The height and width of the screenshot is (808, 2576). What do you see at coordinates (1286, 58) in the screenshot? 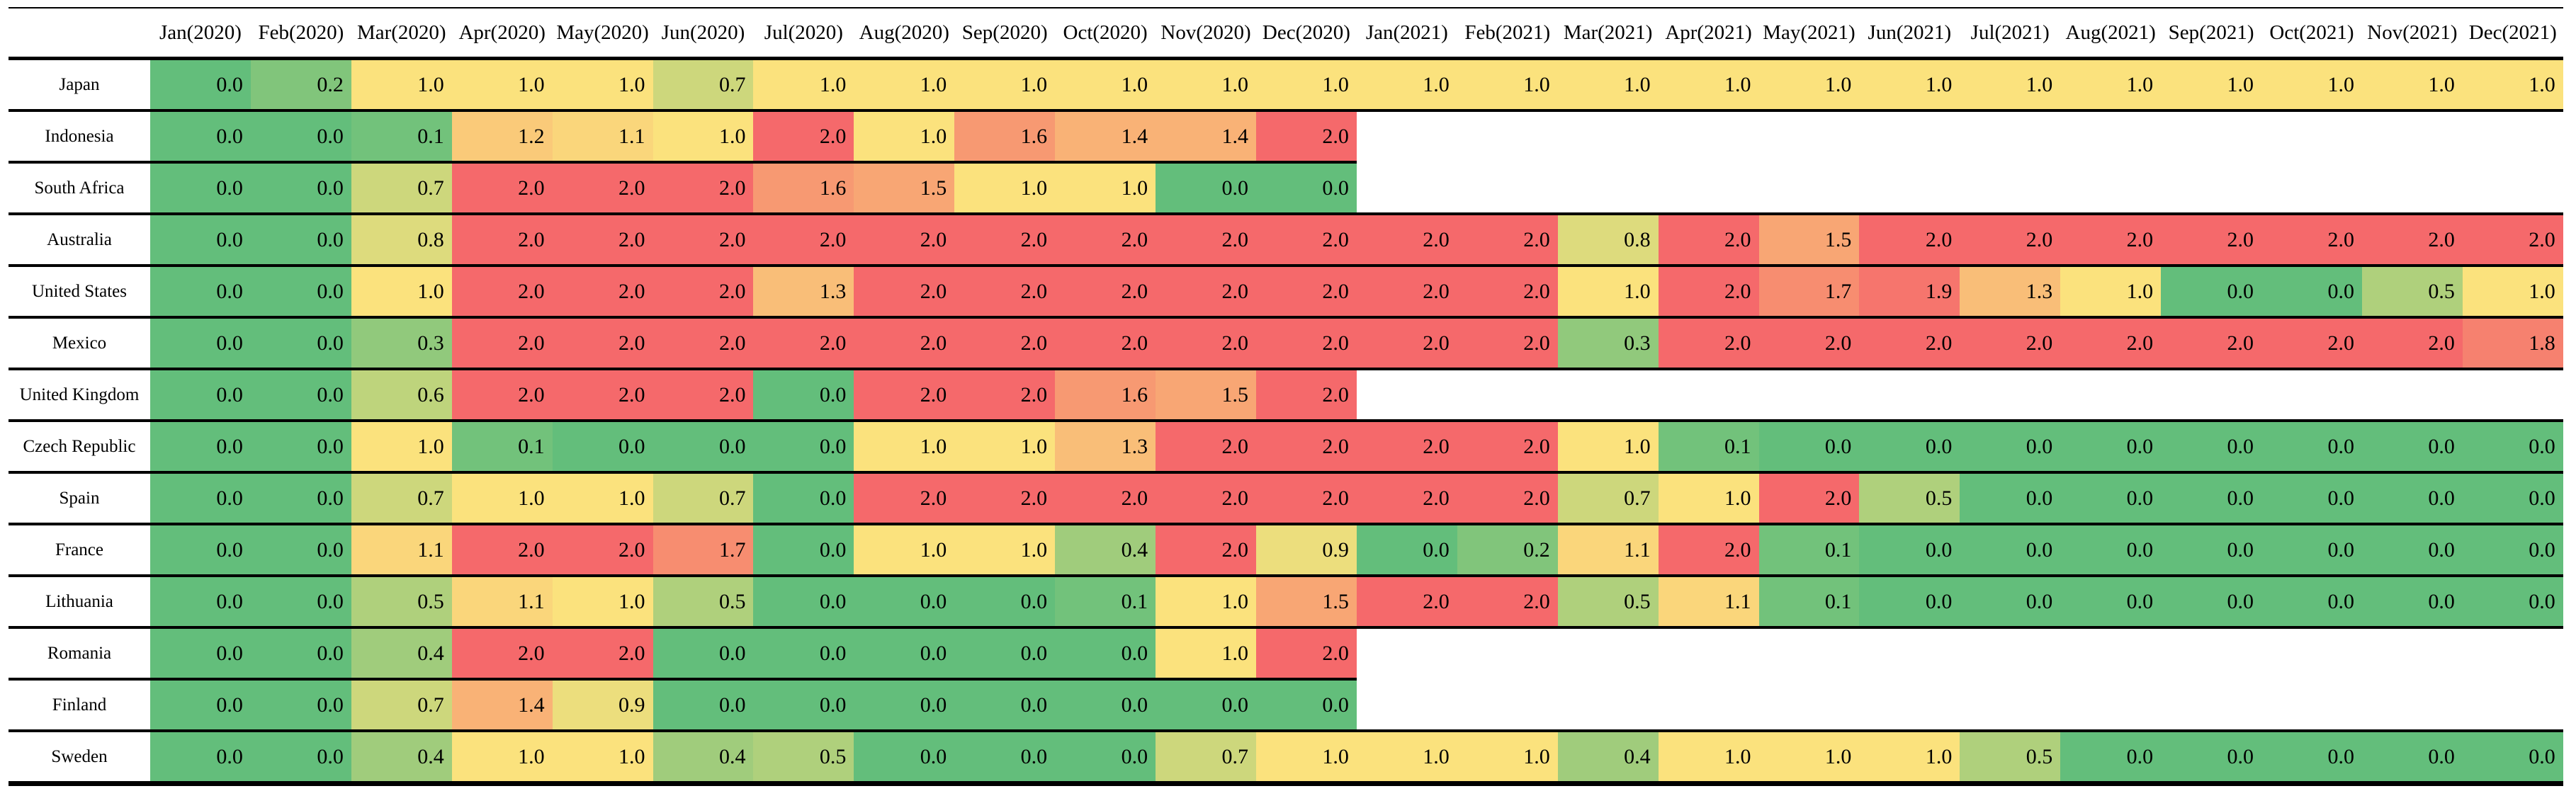
I see `header-rule` at bounding box center [1286, 58].